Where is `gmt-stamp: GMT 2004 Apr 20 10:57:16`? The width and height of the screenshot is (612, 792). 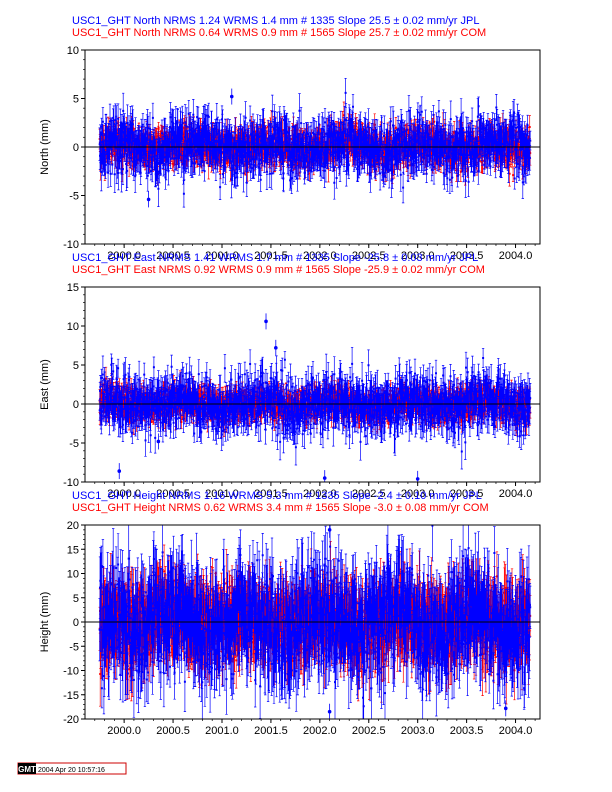 gmt-stamp: GMT 2004 Apr 20 10:57:16 is located at coordinates (72, 768).